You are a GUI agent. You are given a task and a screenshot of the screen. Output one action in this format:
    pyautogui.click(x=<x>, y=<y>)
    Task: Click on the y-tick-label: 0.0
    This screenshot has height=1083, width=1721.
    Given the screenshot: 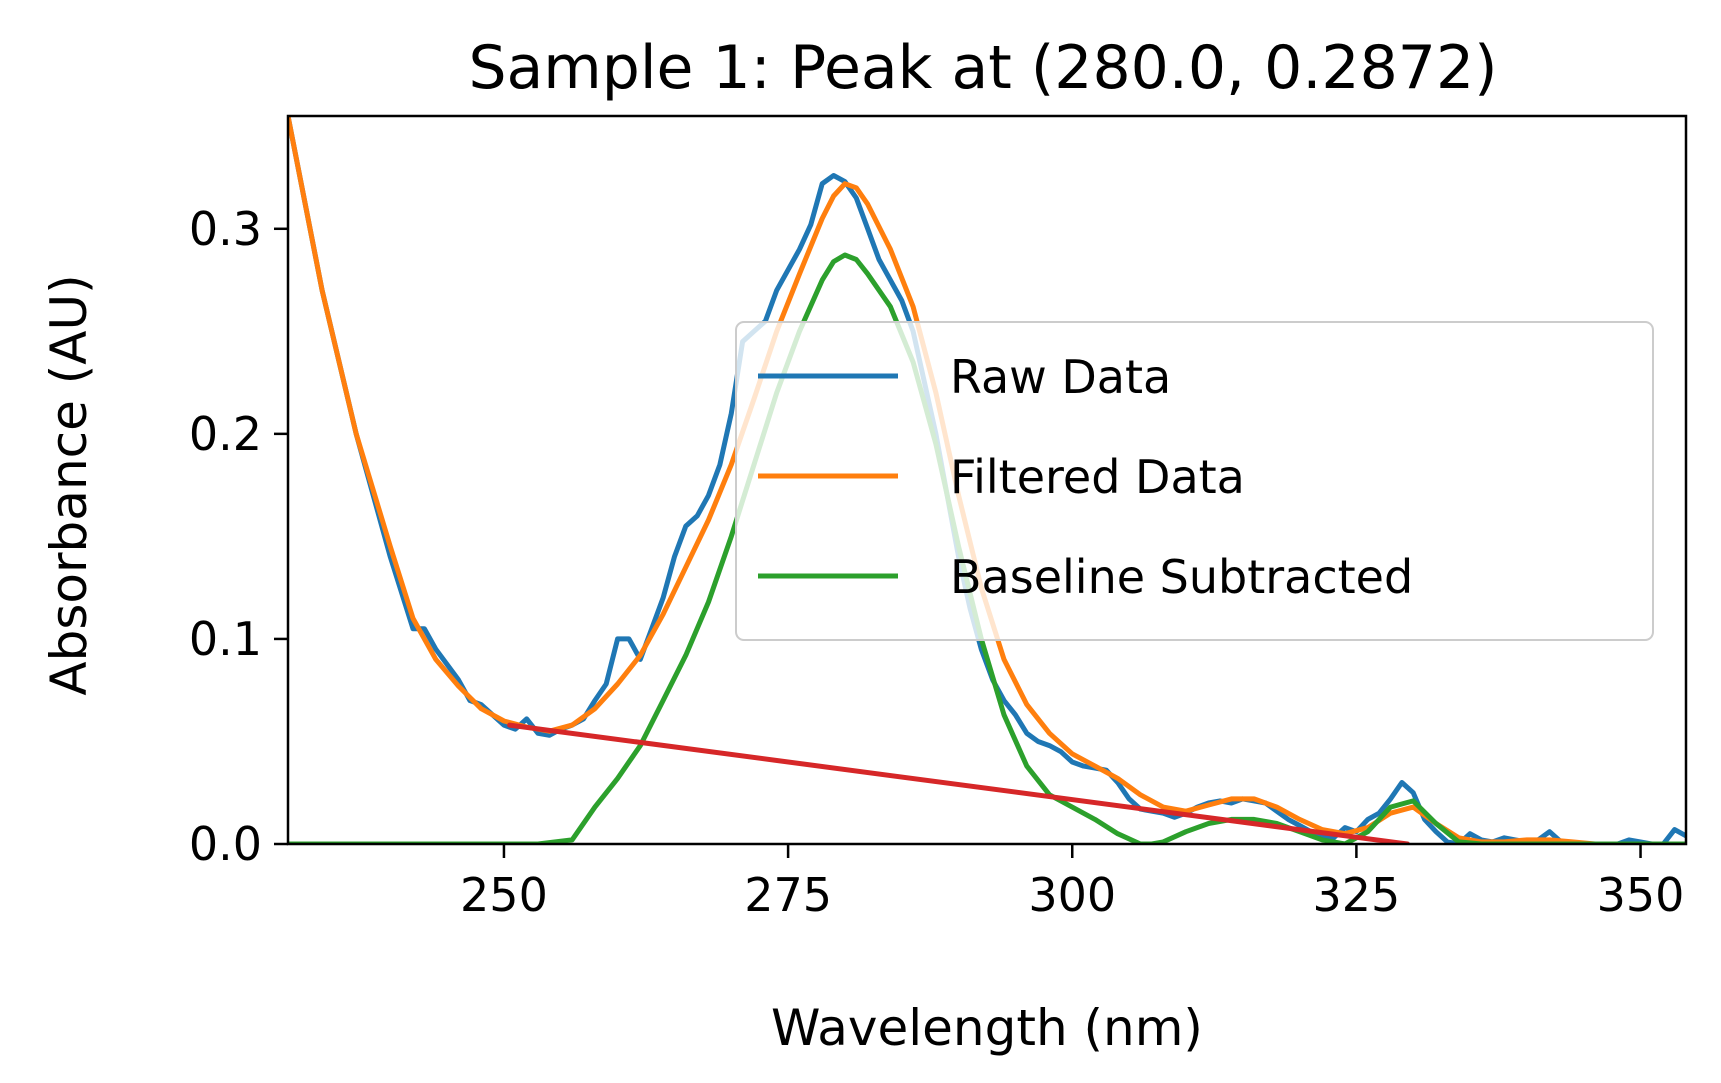 What is the action you would take?
    pyautogui.click(x=225, y=844)
    